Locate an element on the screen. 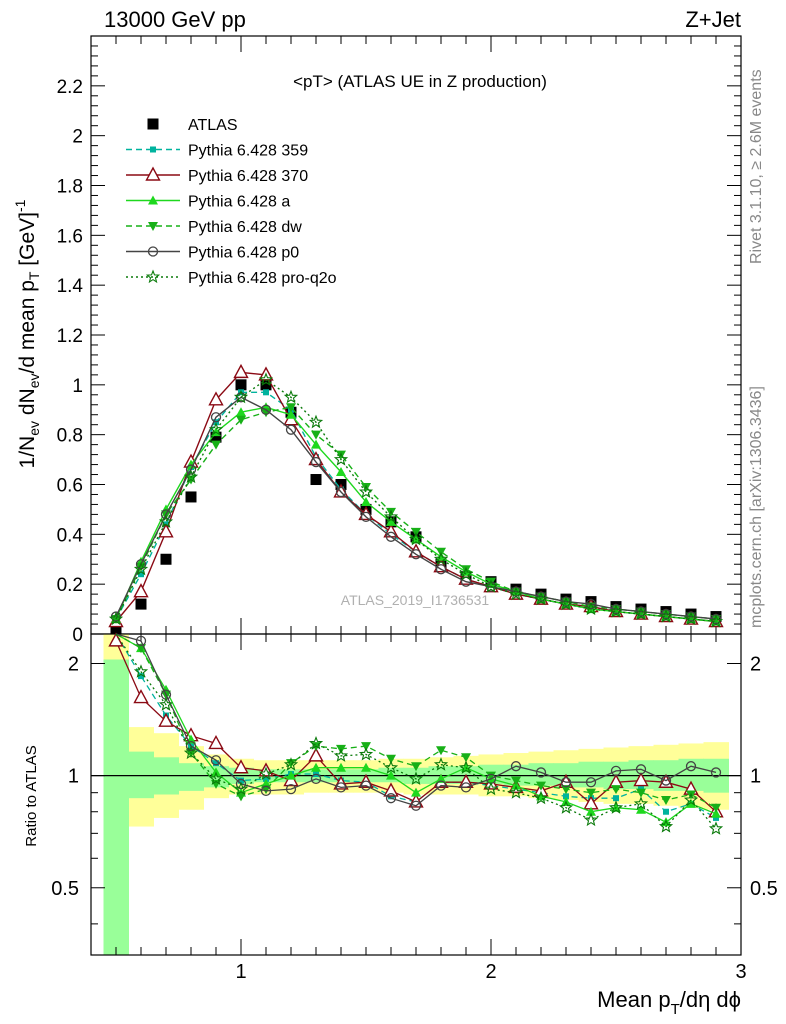  main-y-tick-label: 1.4 is located at coordinates (70, 286).